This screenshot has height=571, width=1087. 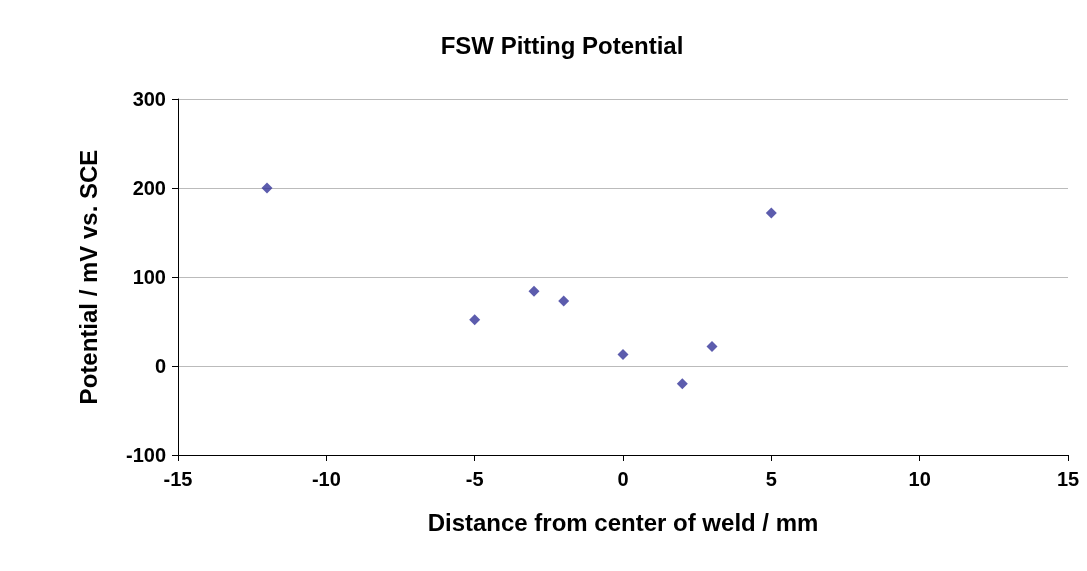 What do you see at coordinates (562, 45) in the screenshot?
I see `chart-title: FSW Pitting Potential` at bounding box center [562, 45].